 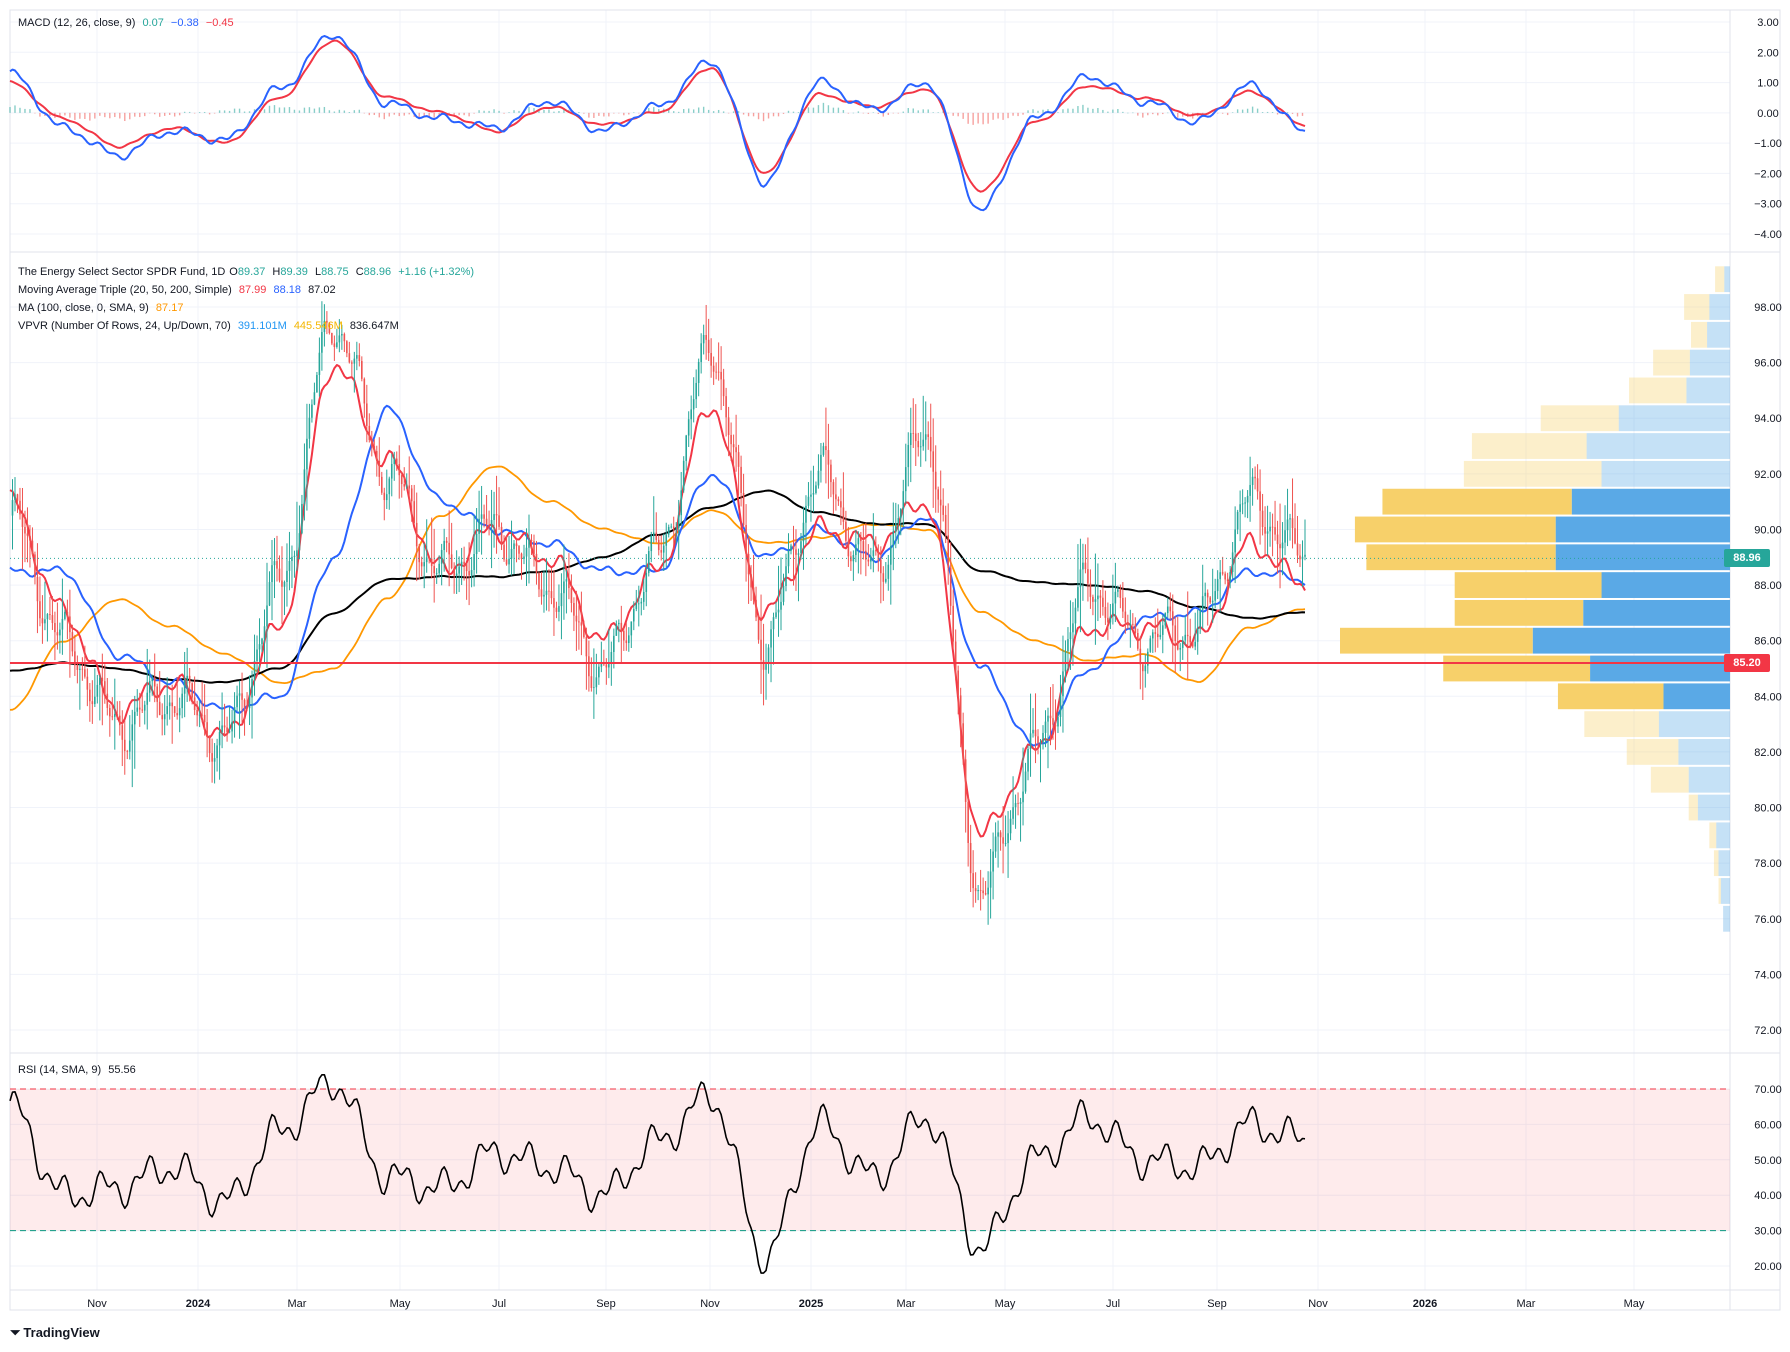 What do you see at coordinates (1217, 1304) in the screenshot?
I see `x-tick-label: Sep` at bounding box center [1217, 1304].